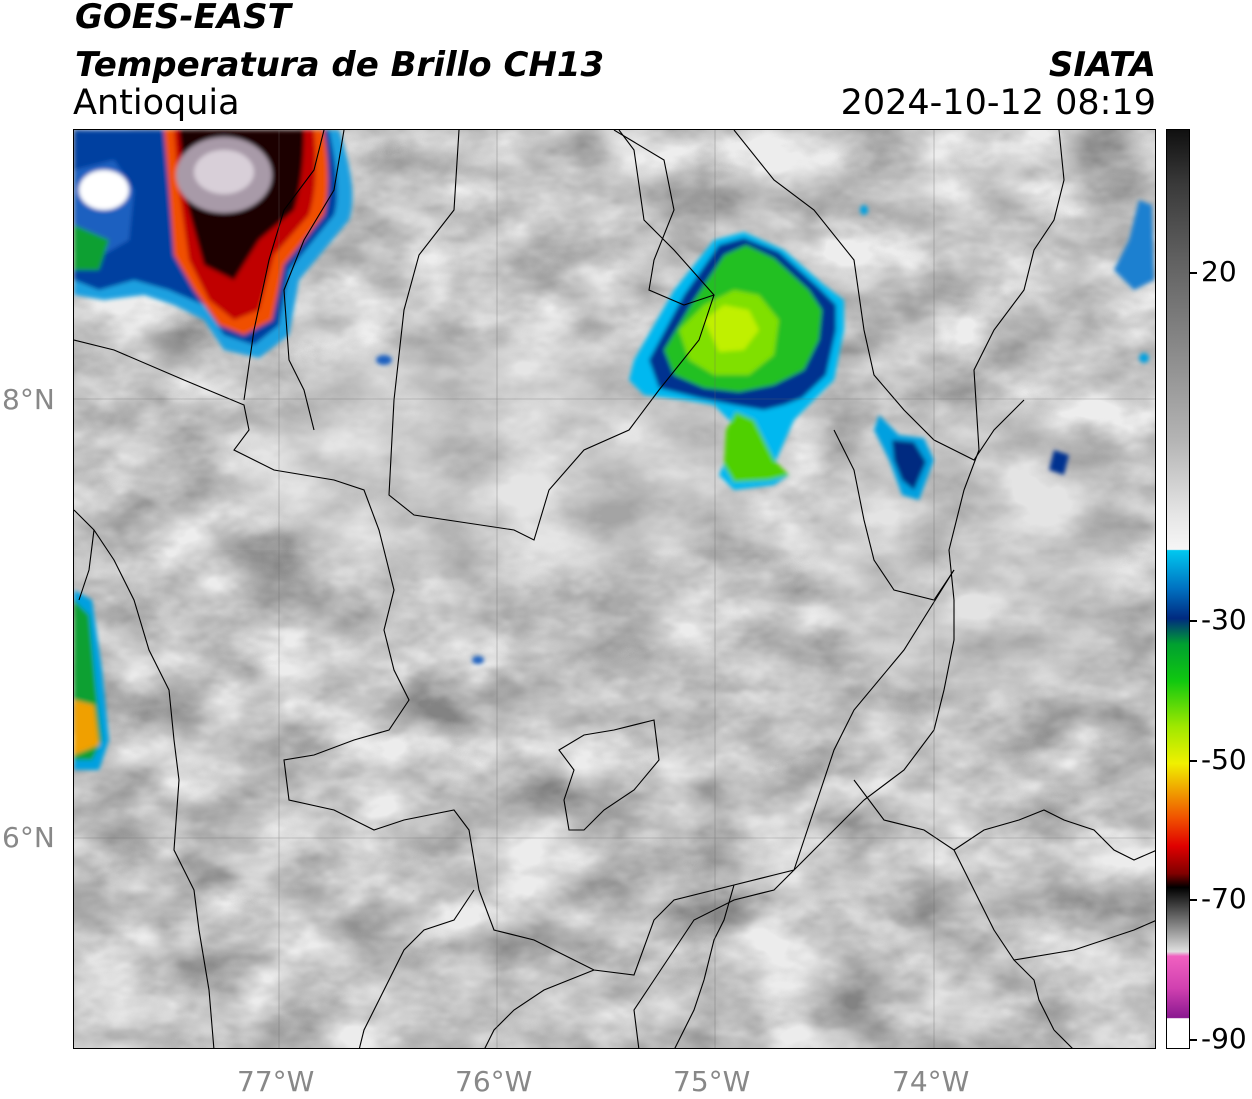 This screenshot has height=1099, width=1252. Describe the element at coordinates (1224, 759) in the screenshot. I see `colorbar-label-minus50: -50` at that location.